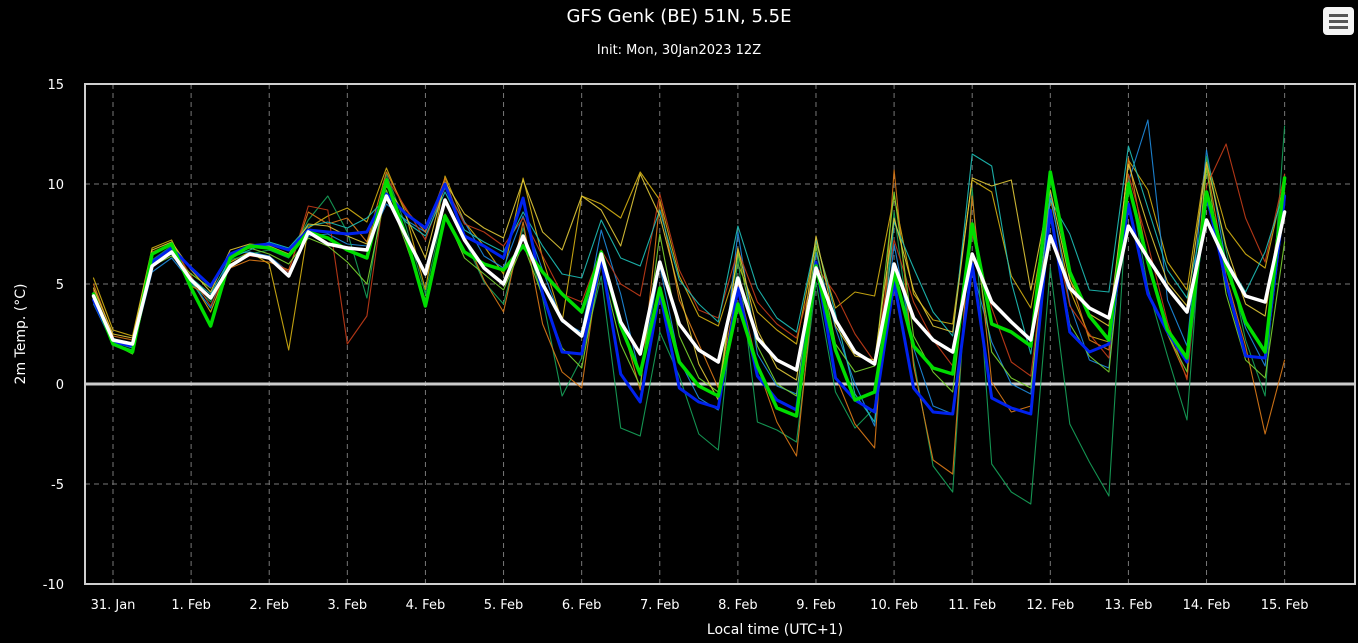  I want to click on y-tick-label: 0, so click(60, 385).